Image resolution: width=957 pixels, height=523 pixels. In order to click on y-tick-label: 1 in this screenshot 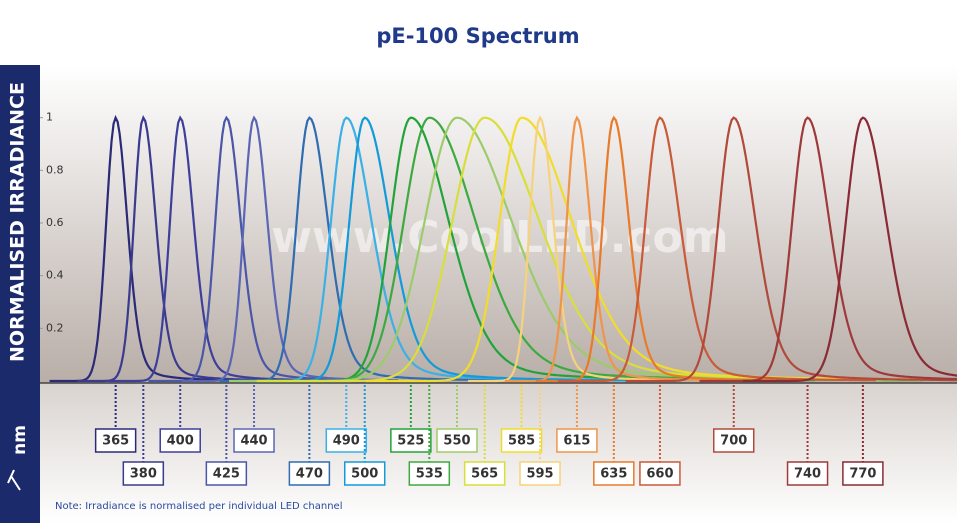, I will do `click(49, 117)`.